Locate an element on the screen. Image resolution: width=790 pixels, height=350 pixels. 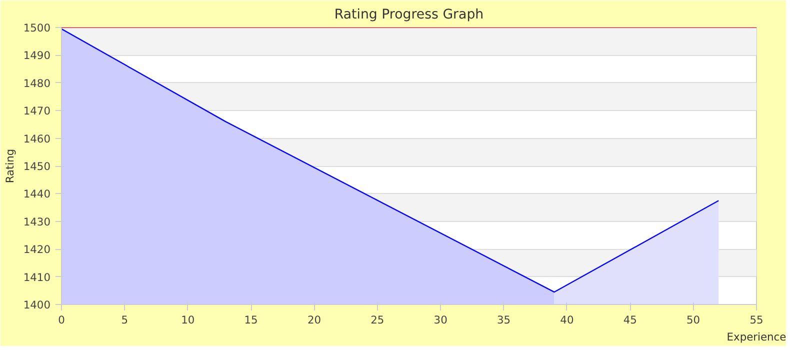
x-tick-label: 25 is located at coordinates (377, 320).